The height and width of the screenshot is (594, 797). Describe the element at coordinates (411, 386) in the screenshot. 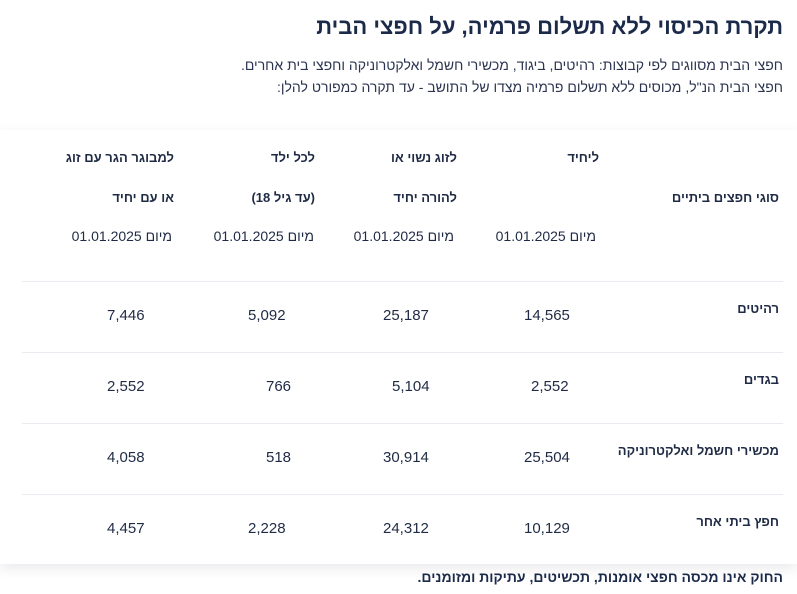

I see `cell-value: 5,104` at that location.